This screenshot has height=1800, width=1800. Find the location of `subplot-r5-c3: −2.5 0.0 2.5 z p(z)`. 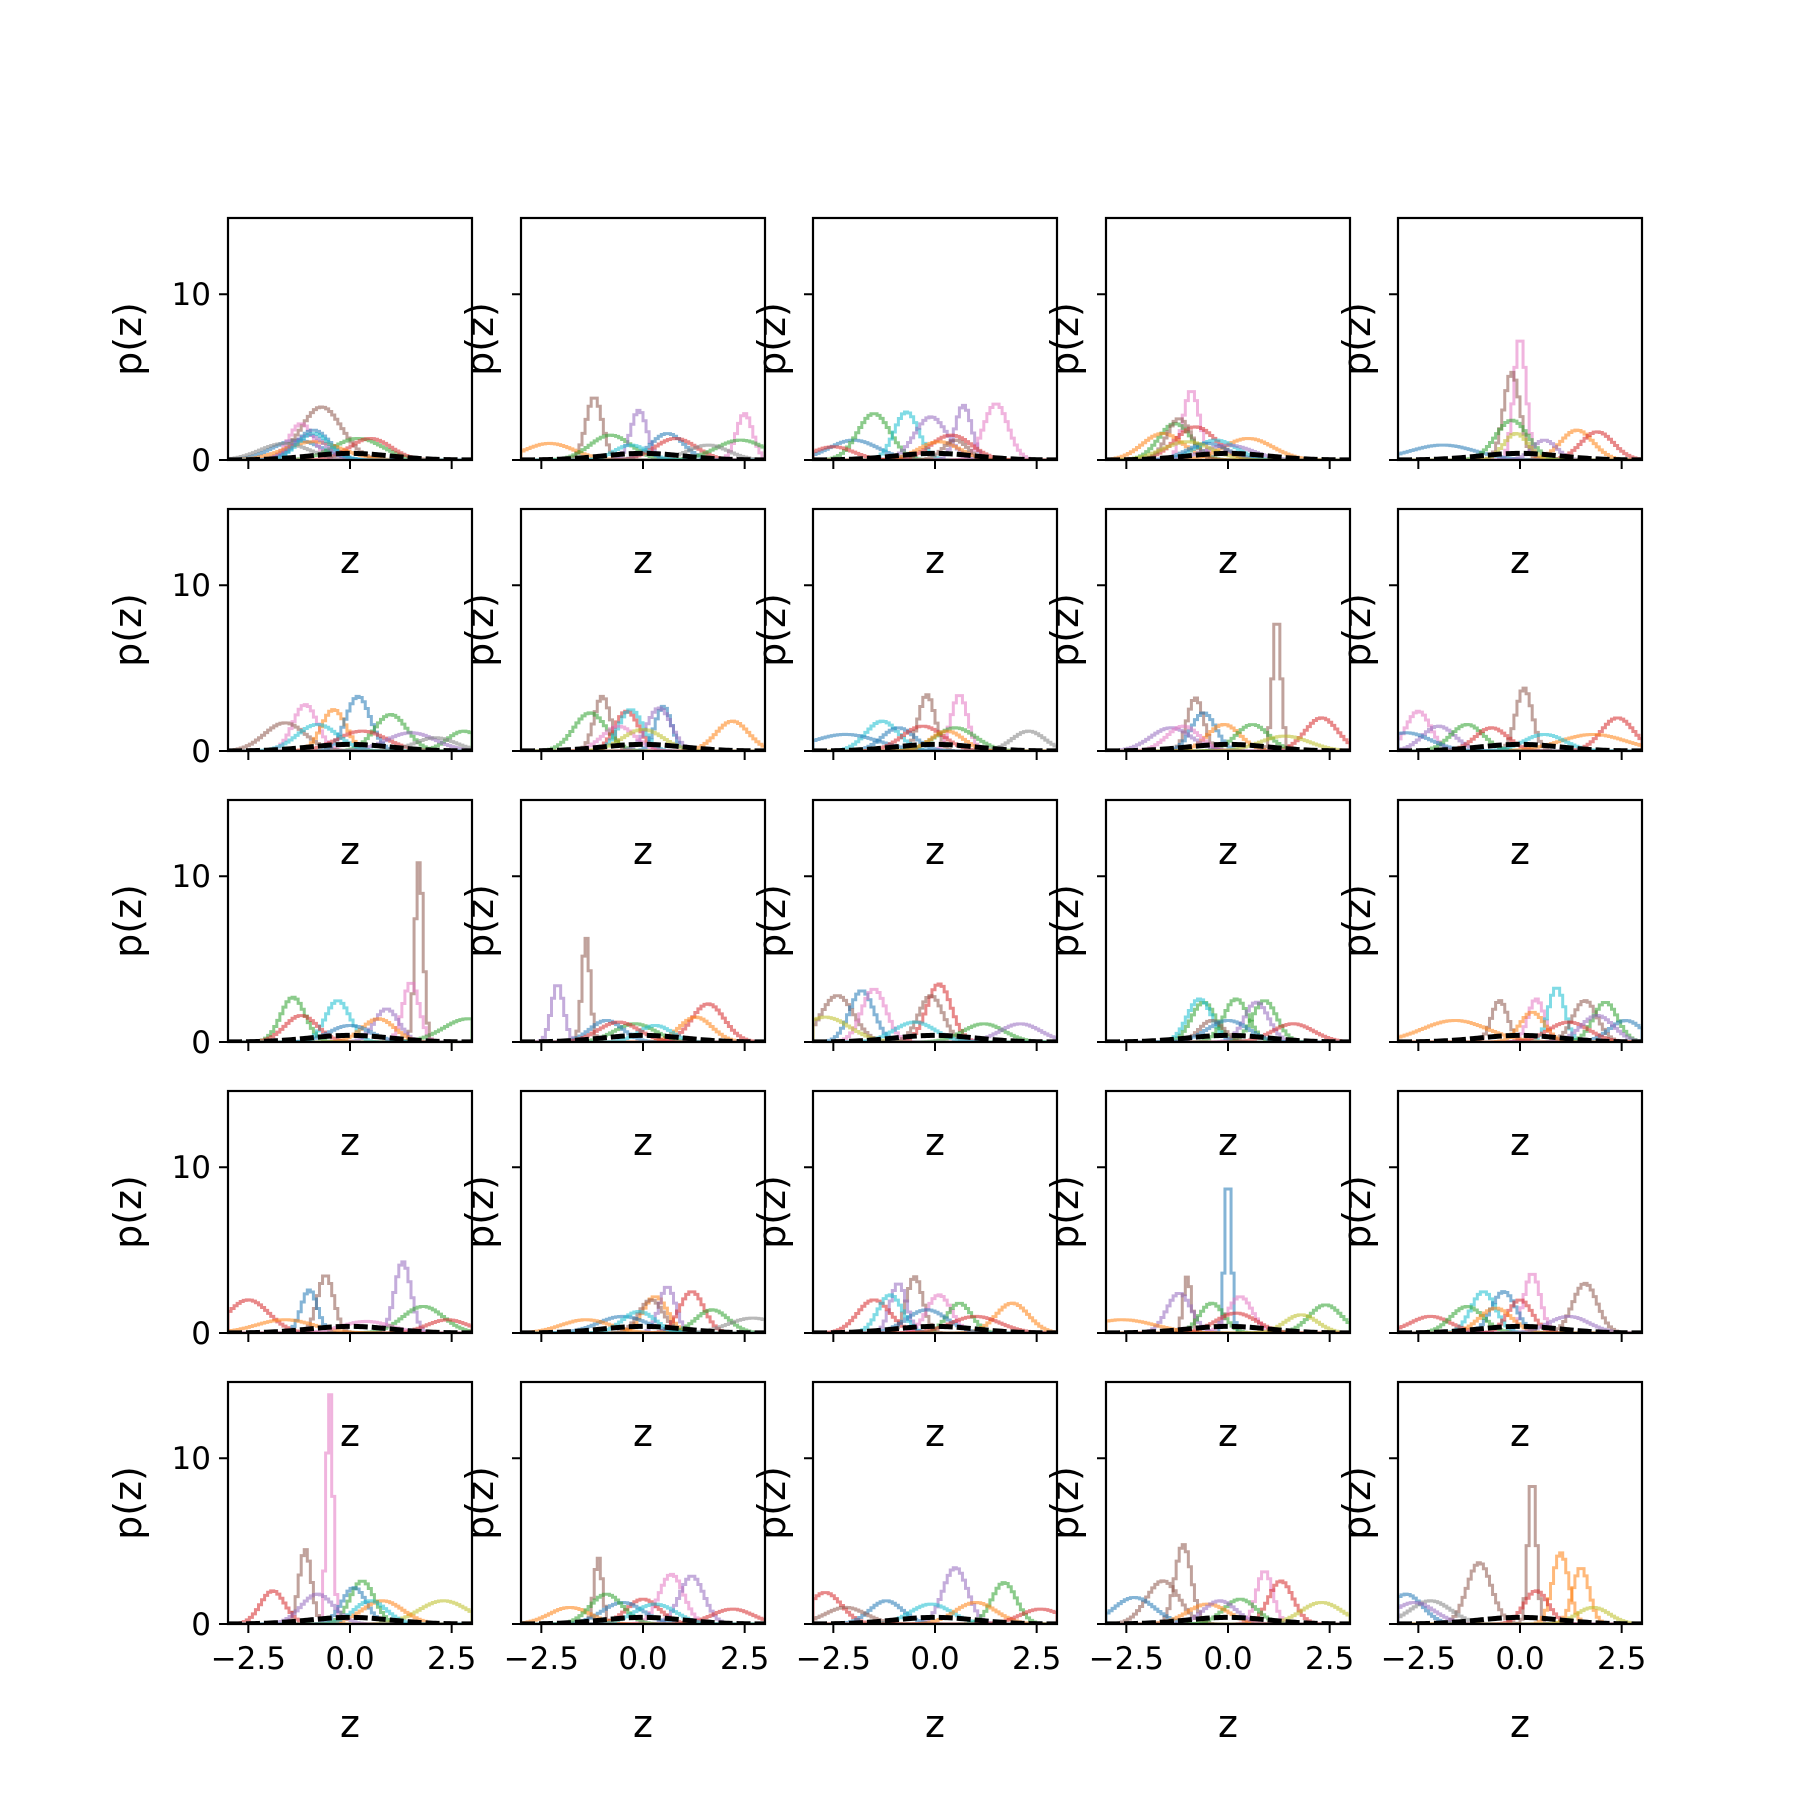

subplot-r5-c3: −2.5 0.0 2.5 z p(z) is located at coordinates (905, 1563).